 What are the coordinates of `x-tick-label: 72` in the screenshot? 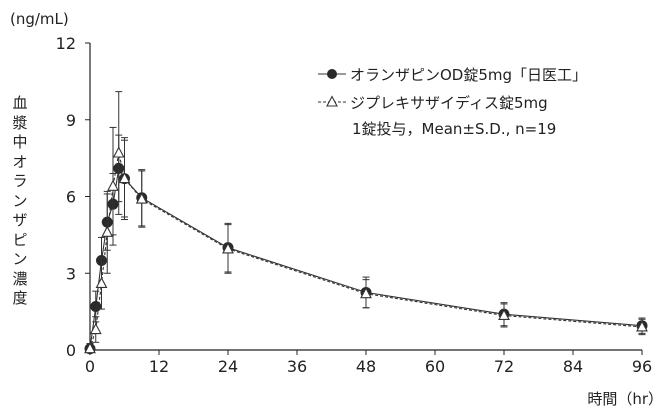 It's located at (504, 366).